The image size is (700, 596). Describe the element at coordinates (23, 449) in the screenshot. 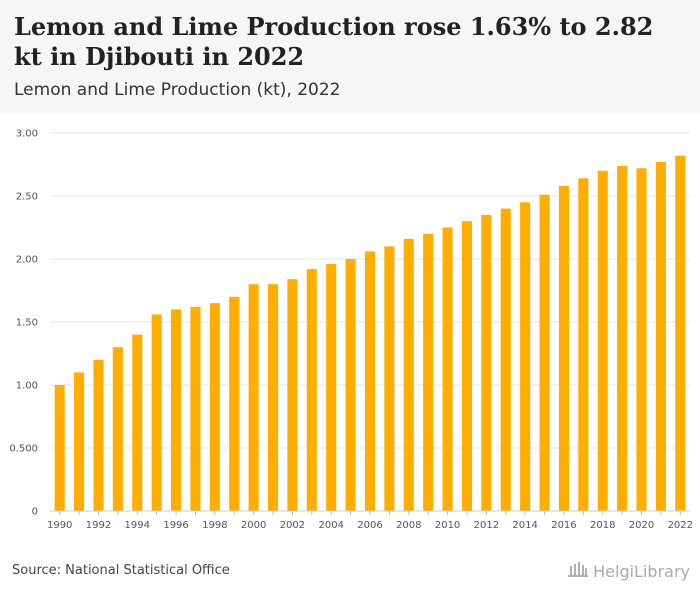

I see `y-tick-label: 0.500` at that location.